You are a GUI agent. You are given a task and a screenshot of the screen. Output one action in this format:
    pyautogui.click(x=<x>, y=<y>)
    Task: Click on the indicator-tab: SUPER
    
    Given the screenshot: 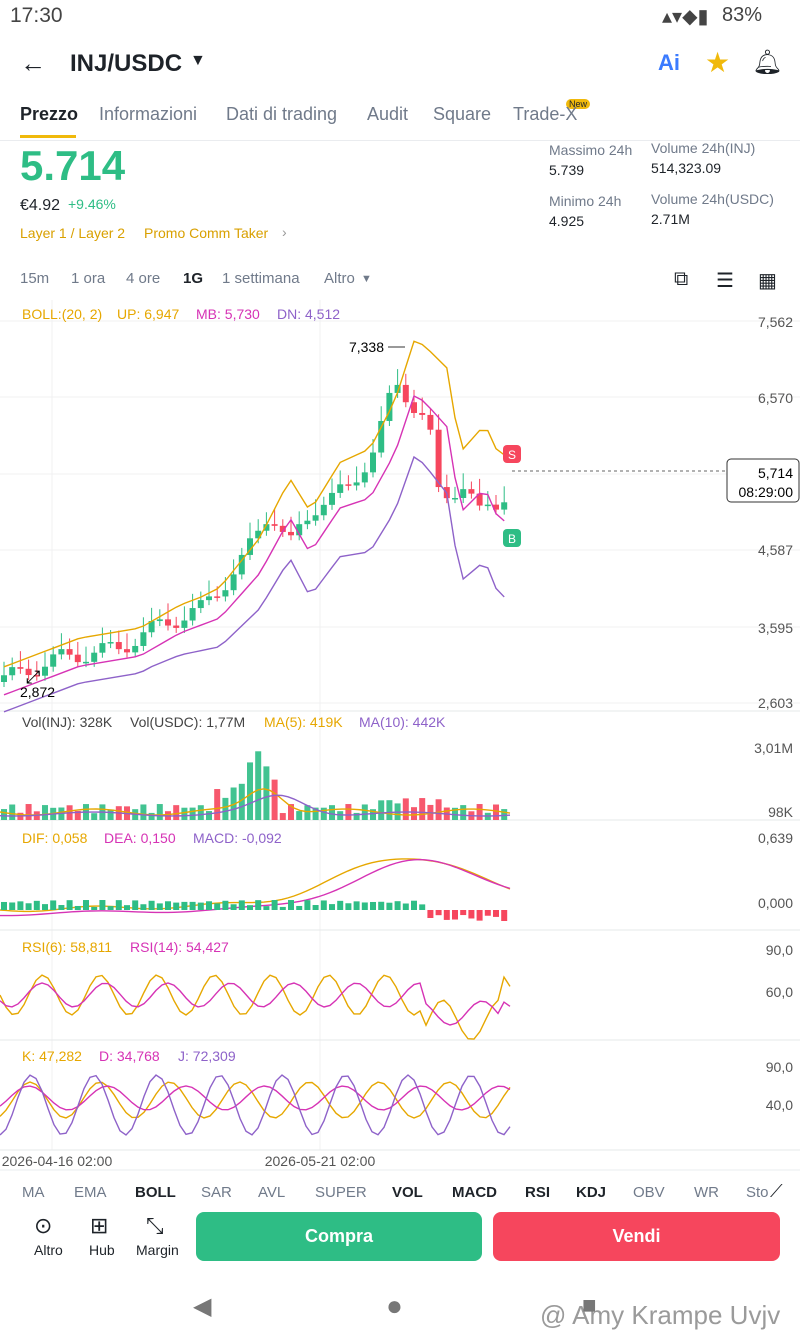 What is the action you would take?
    pyautogui.click(x=341, y=1192)
    